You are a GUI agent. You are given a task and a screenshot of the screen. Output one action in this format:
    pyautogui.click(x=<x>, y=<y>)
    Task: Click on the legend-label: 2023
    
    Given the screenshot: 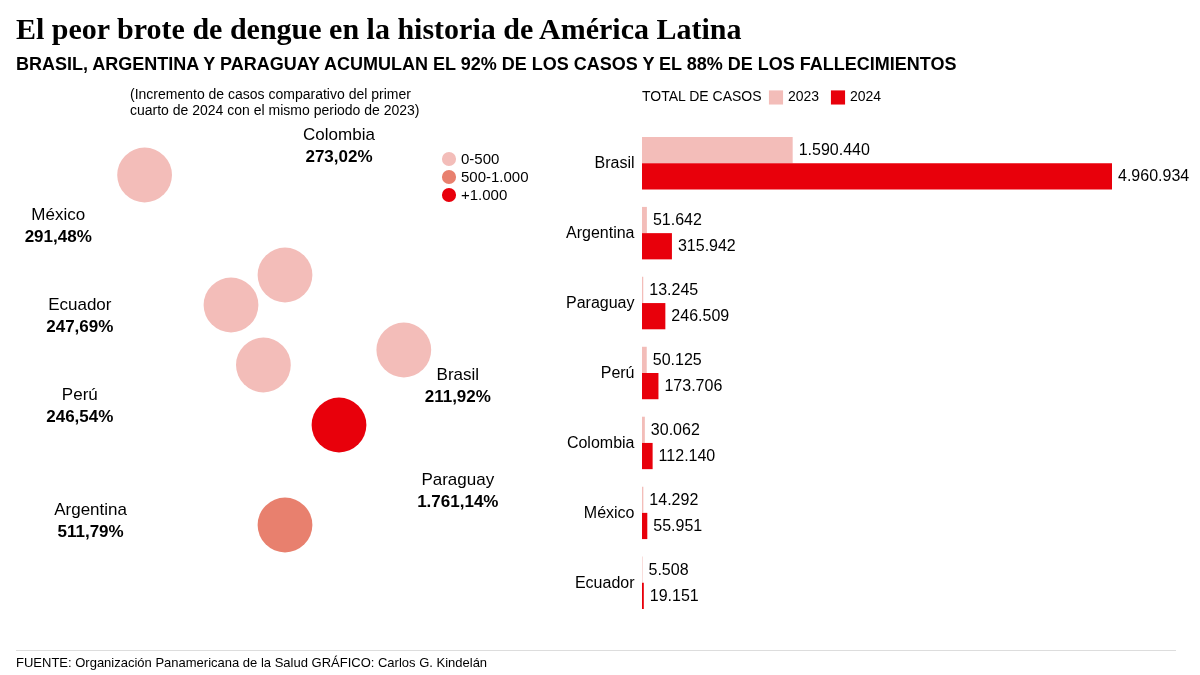 What is the action you would take?
    pyautogui.click(x=804, y=96)
    